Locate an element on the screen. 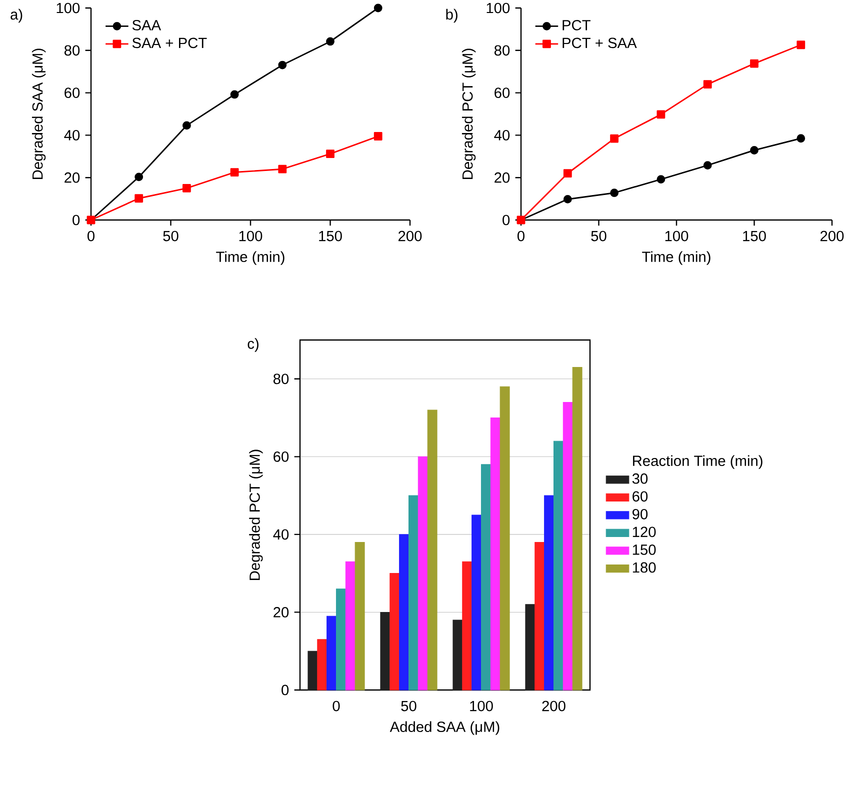 This screenshot has height=789, width=850. legend-label: PCT is located at coordinates (576, 25).